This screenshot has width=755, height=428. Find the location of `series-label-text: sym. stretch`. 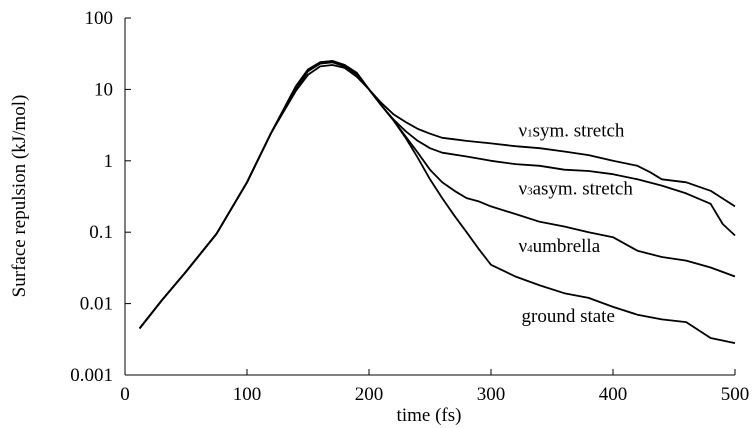

series-label-text: sym. stretch is located at coordinates (579, 131).